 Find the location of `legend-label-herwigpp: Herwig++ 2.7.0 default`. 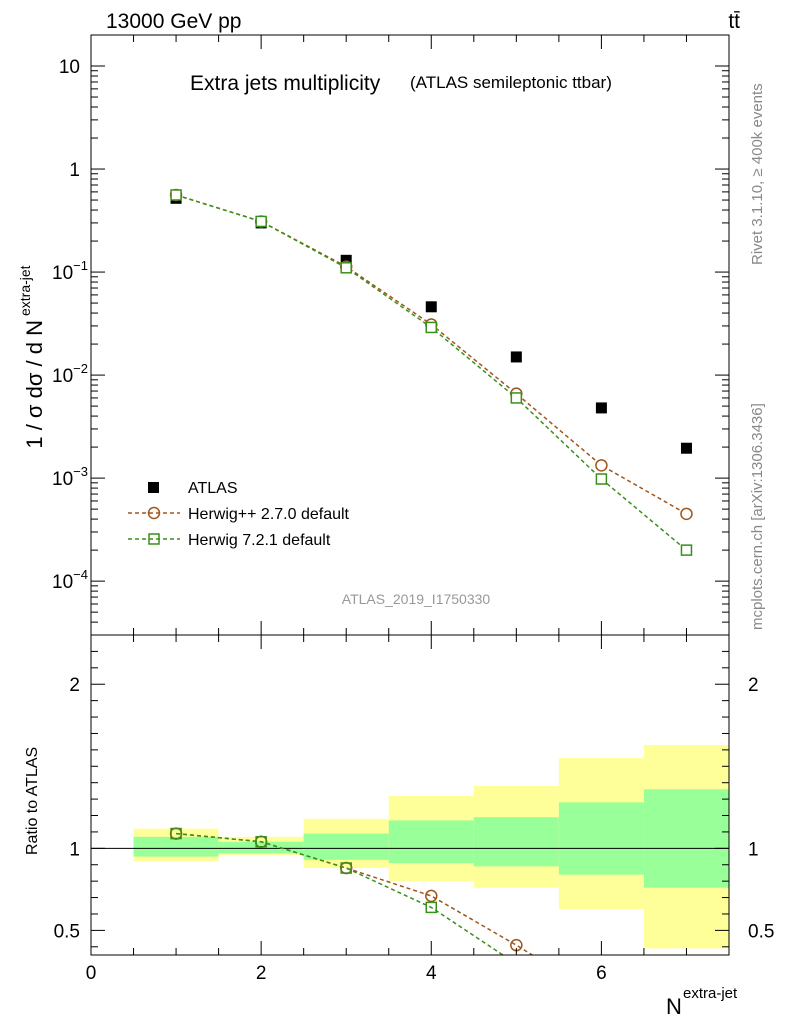

legend-label-herwigpp: Herwig++ 2.7.0 default is located at coordinates (269, 514).